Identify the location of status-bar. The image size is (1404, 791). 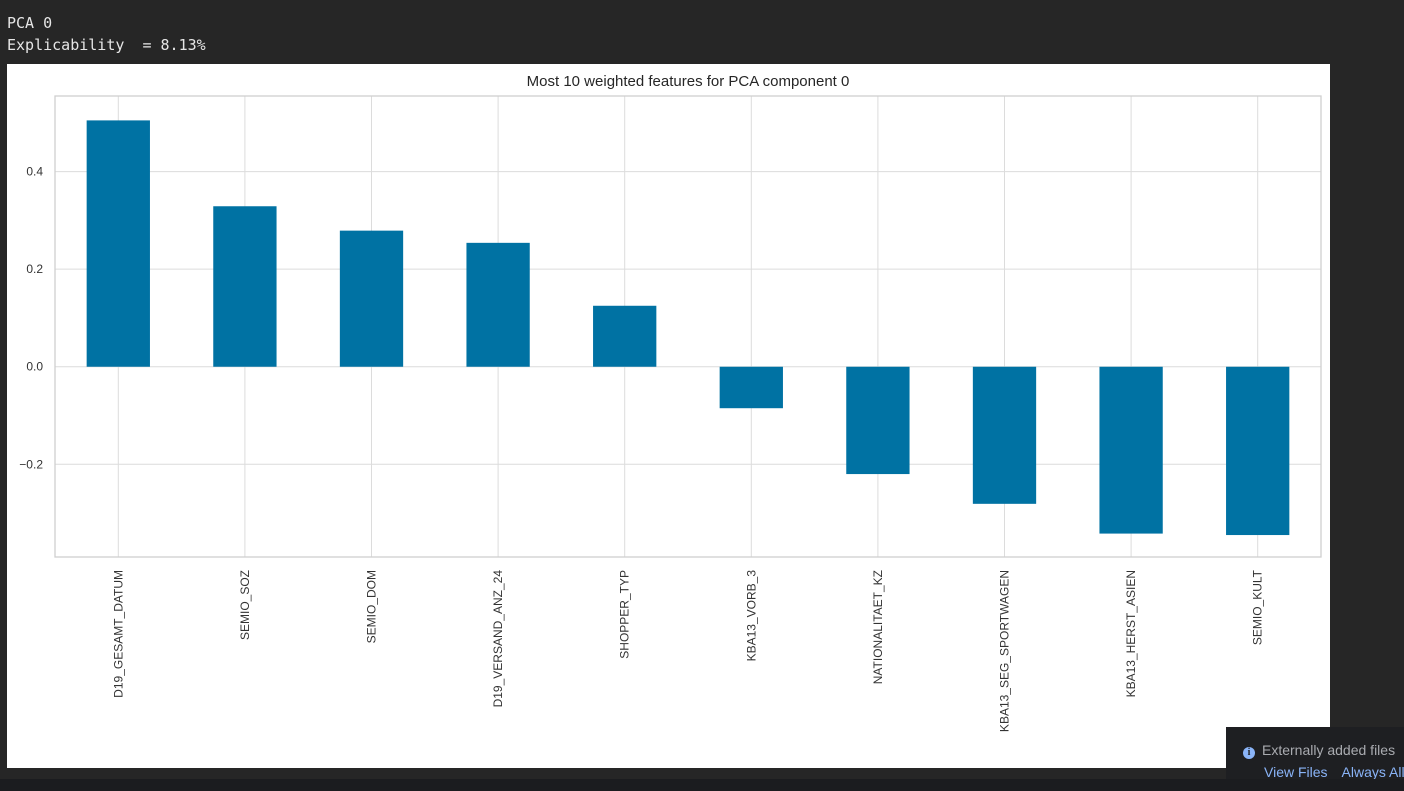
(702, 785).